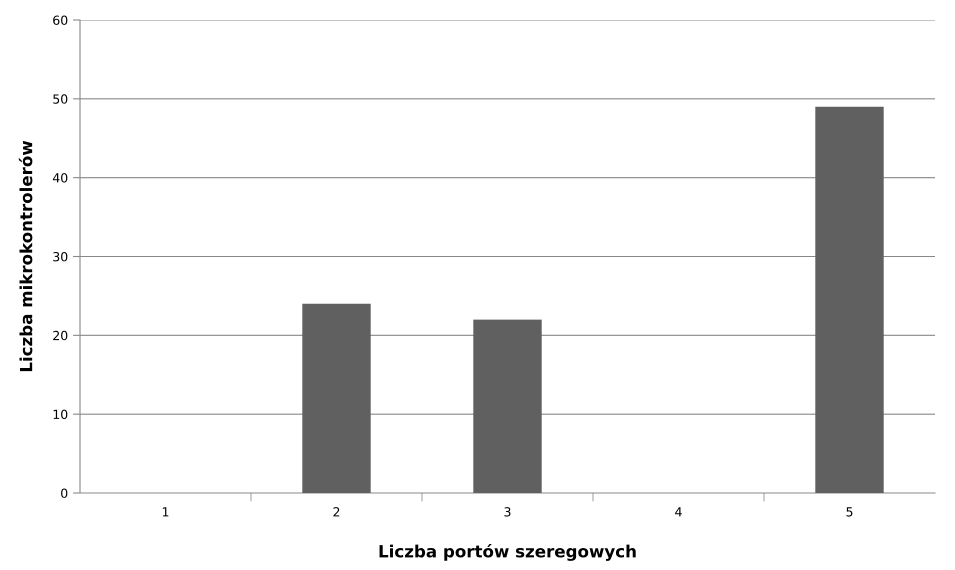 The height and width of the screenshot is (570, 955). I want to click on y-tick-label: 60, so click(60, 20).